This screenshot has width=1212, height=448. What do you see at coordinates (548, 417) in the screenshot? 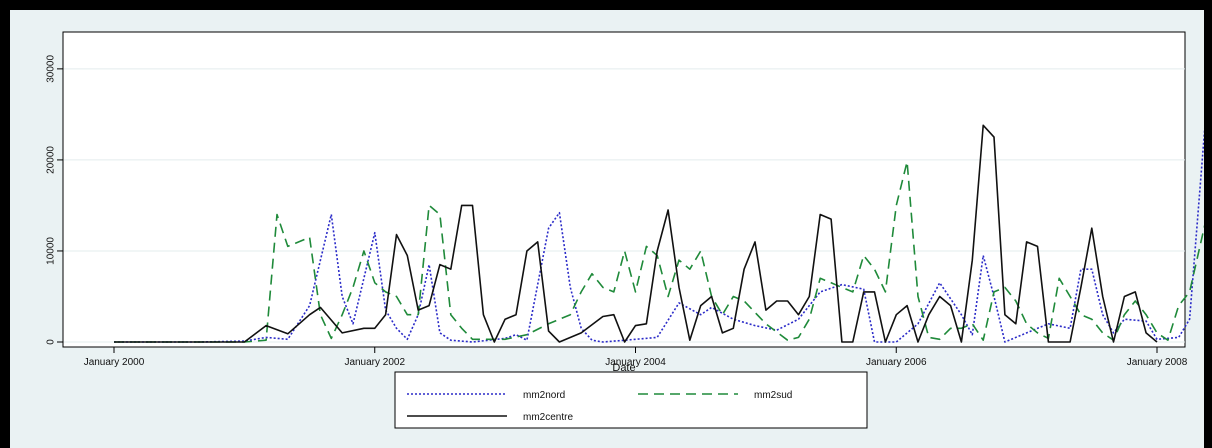
I see `legend-label-mm2centre: mm2centre` at bounding box center [548, 417].